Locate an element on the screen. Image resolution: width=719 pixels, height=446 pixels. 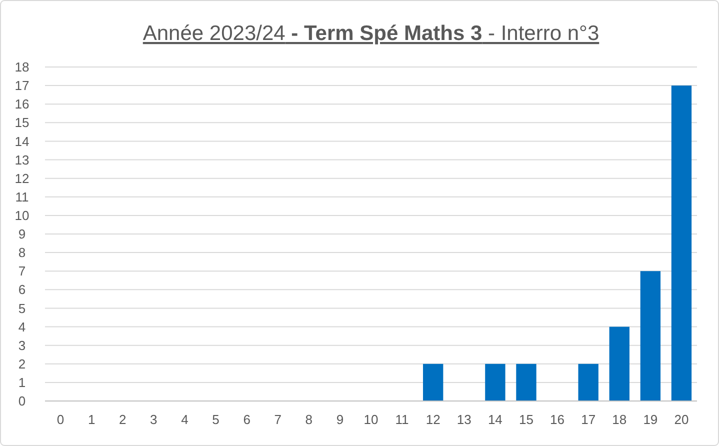
x-tick-label: 14 is located at coordinates (495, 419).